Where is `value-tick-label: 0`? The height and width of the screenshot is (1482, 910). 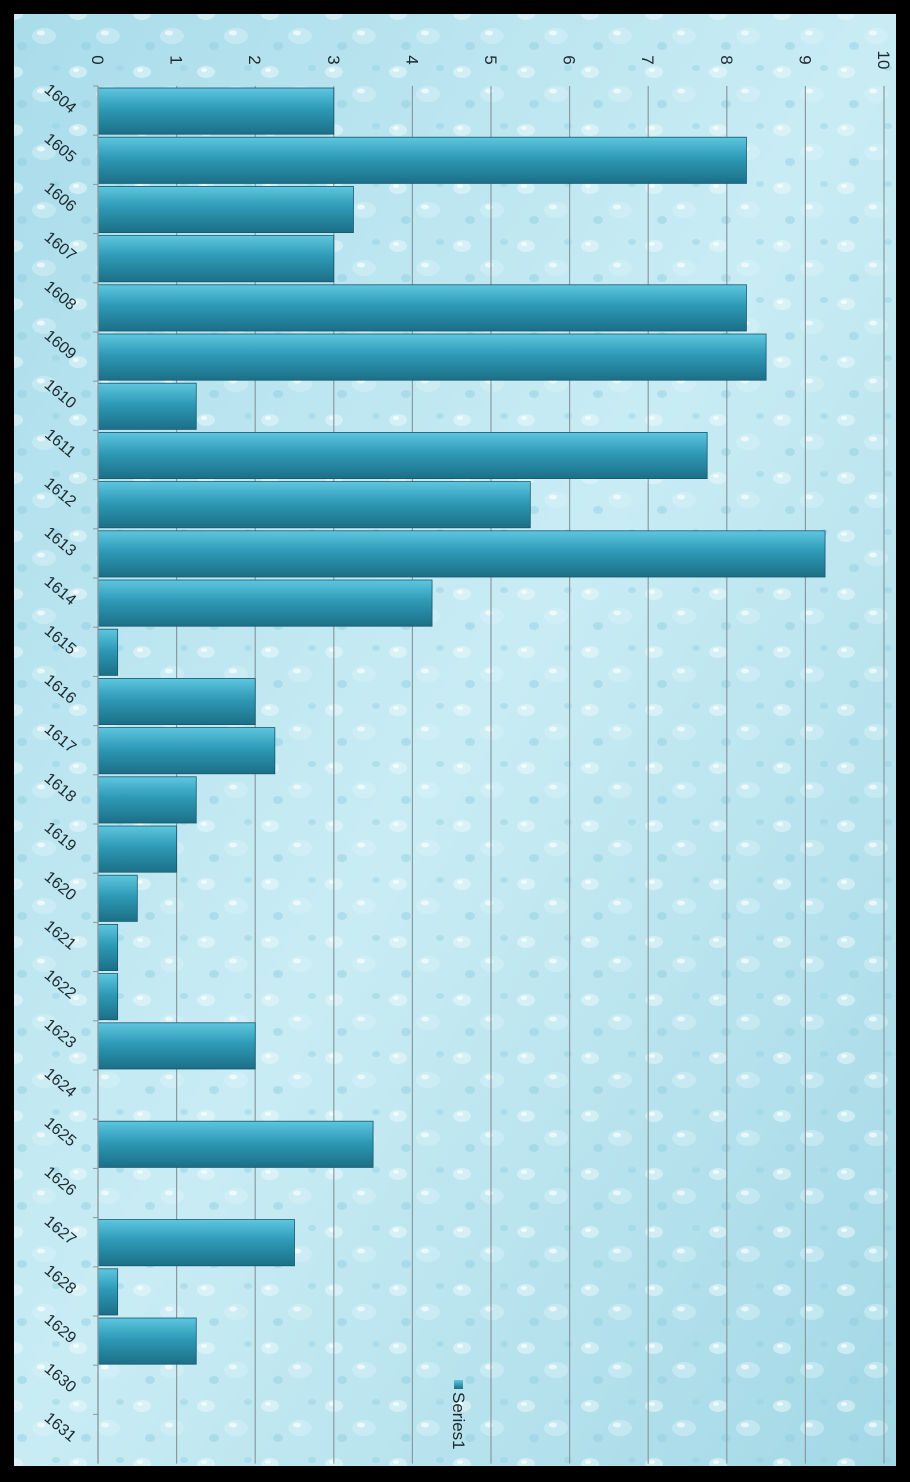
value-tick-label: 0 is located at coordinates (97, 59).